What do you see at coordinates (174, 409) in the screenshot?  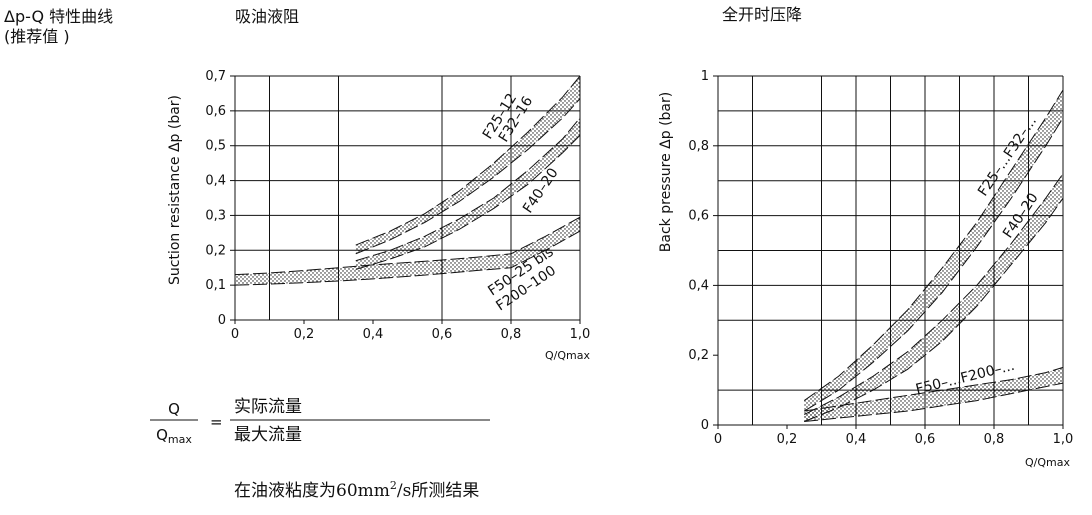 I see `formula-lhs-numerator: Q` at bounding box center [174, 409].